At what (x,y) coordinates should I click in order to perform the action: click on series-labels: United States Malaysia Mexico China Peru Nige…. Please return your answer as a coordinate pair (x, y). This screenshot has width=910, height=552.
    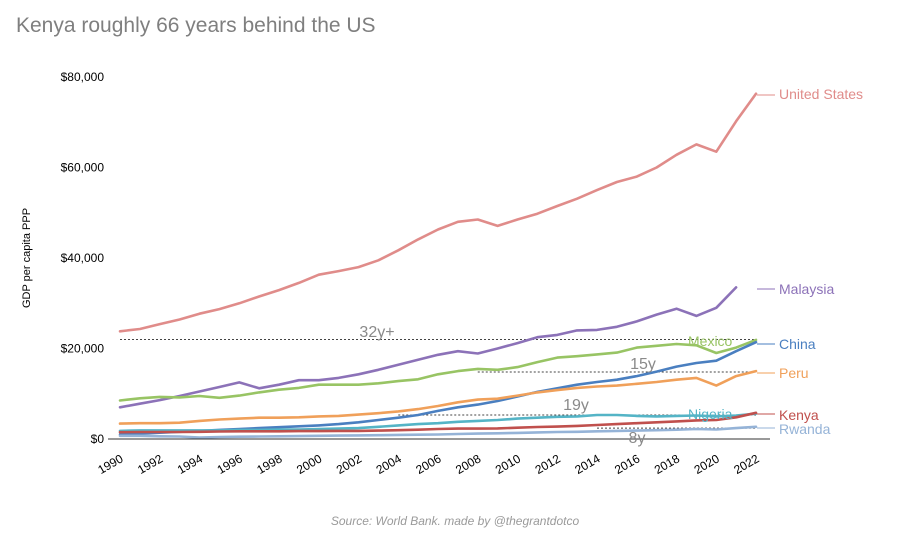
    Looking at the image, I should click on (775, 261).